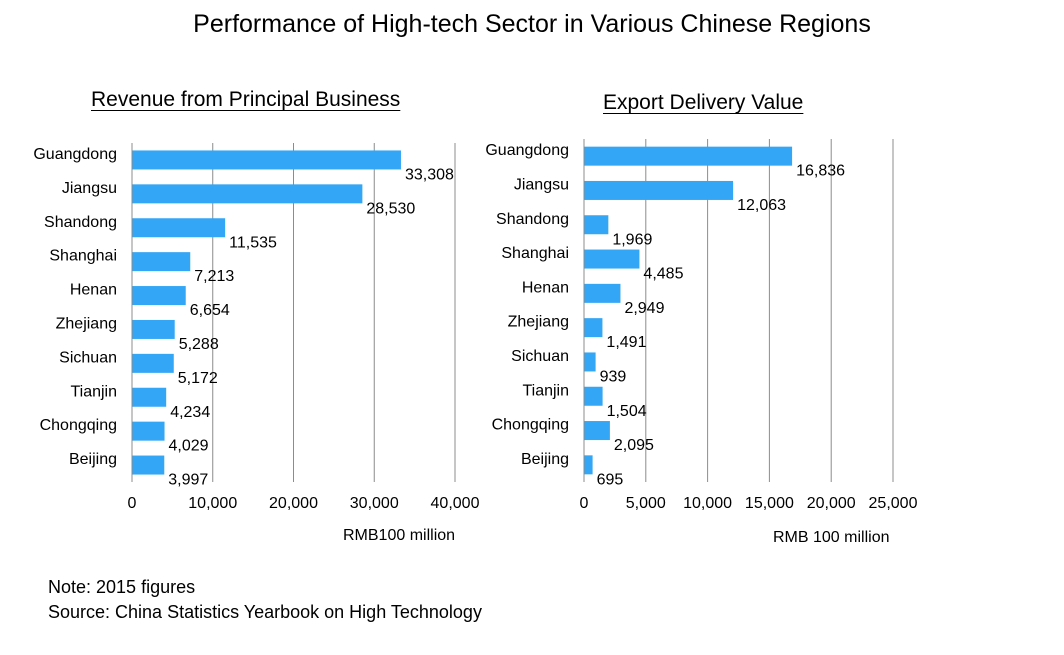  Describe the element at coordinates (541, 184) in the screenshot. I see `export-category-label: Jiangsu` at that location.